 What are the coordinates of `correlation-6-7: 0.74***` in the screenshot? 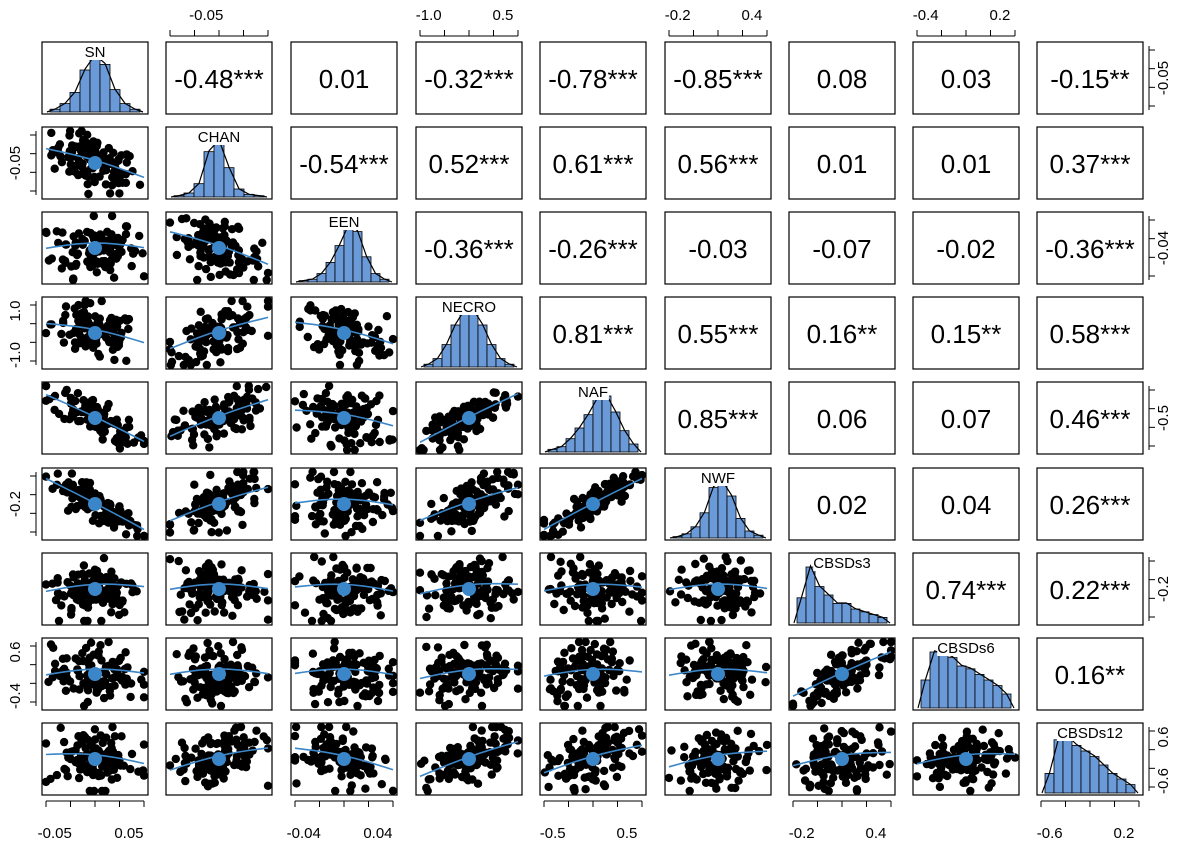 It's located at (966, 590).